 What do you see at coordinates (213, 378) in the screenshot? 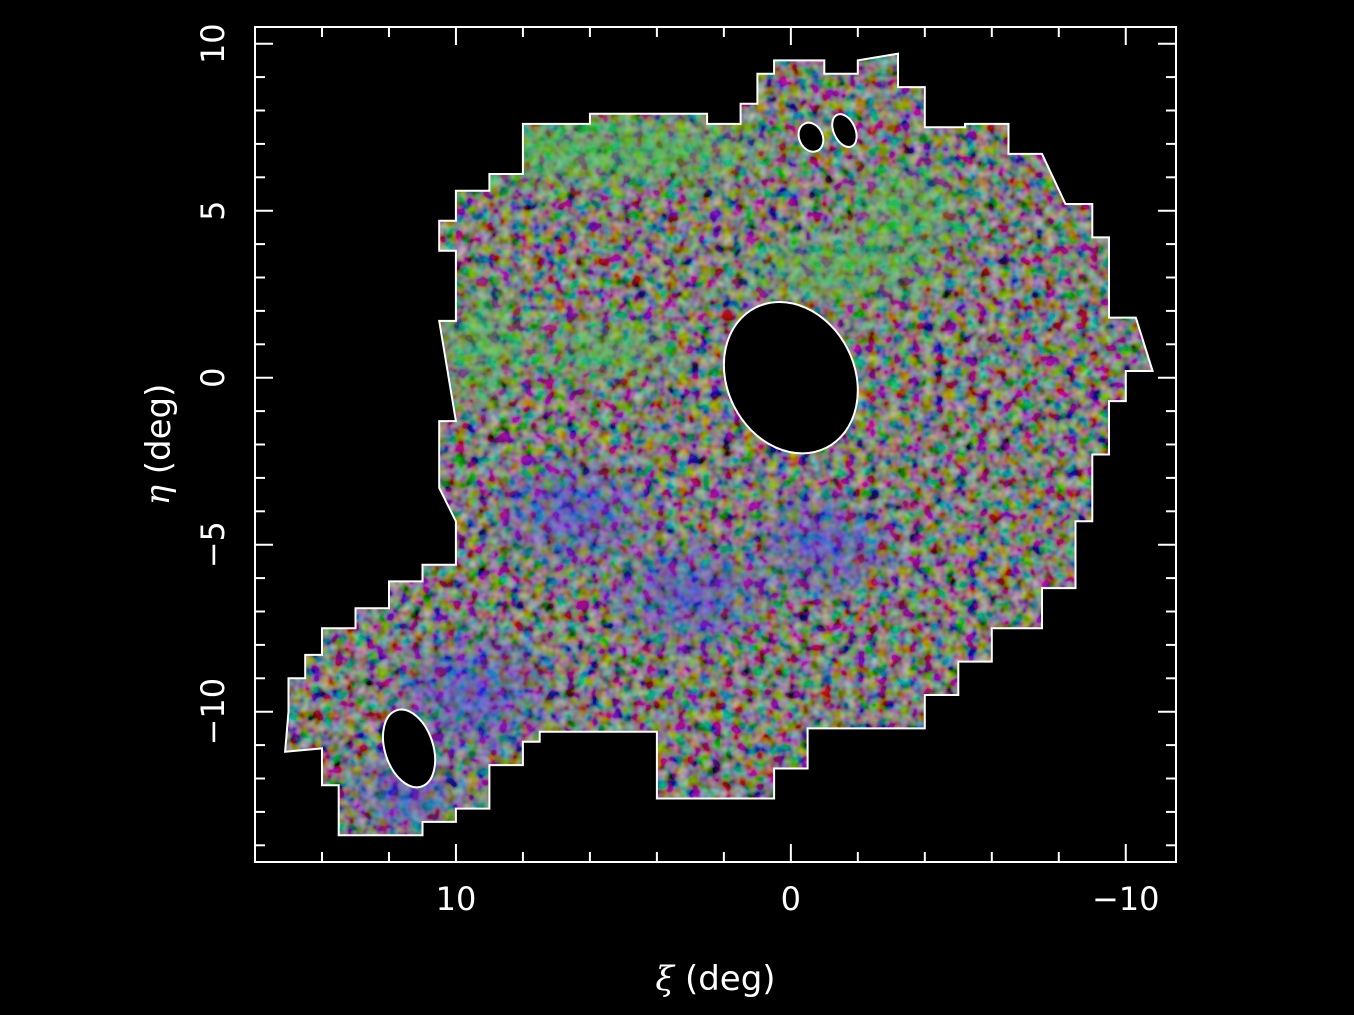
I see `y-tick-label: 0` at bounding box center [213, 378].